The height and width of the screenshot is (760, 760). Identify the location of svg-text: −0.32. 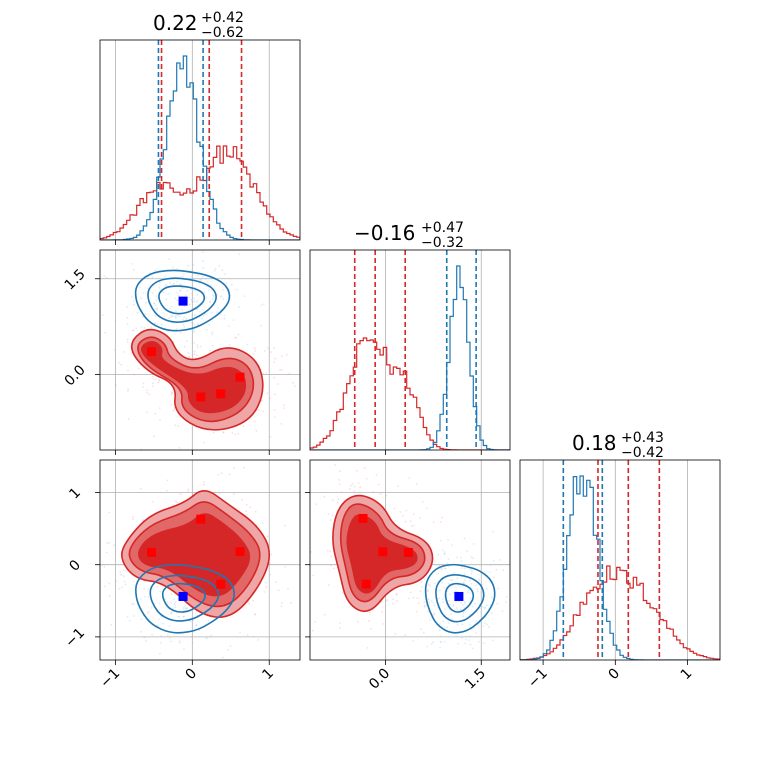
(442, 243).